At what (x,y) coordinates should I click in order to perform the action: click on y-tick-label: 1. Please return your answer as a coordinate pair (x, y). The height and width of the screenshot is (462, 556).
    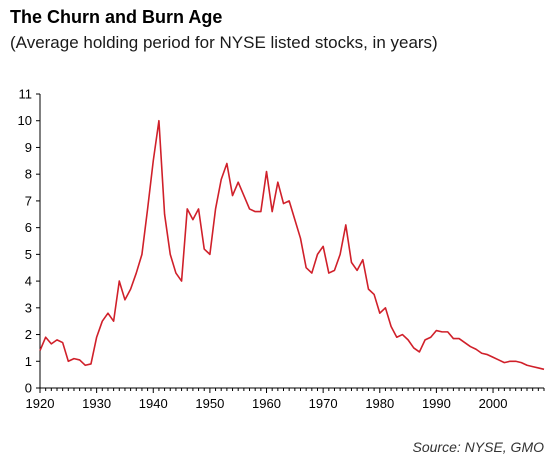
    Looking at the image, I should click on (28, 361).